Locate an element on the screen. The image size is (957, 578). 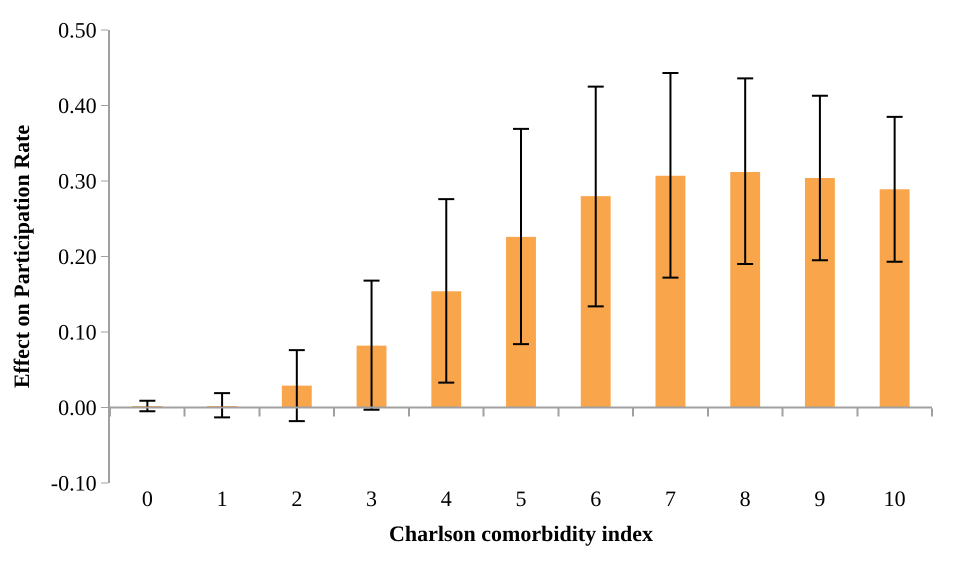
x-tick-label: 3 is located at coordinates (372, 498).